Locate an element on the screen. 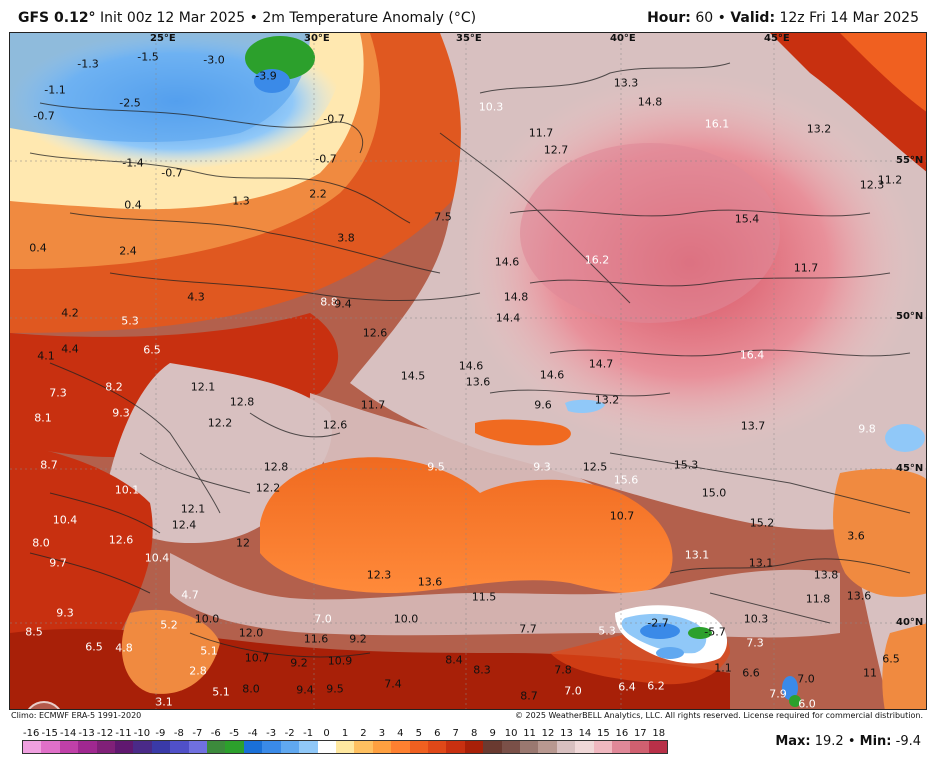 The height and width of the screenshot is (768, 935). colorbar-tick-label: -11 is located at coordinates (123, 733).